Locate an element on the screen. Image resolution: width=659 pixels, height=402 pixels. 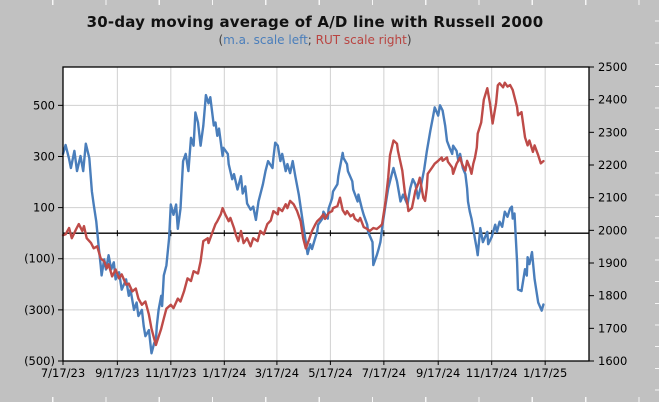
x-axis-label: 9/17/24 is located at coordinates (438, 373).